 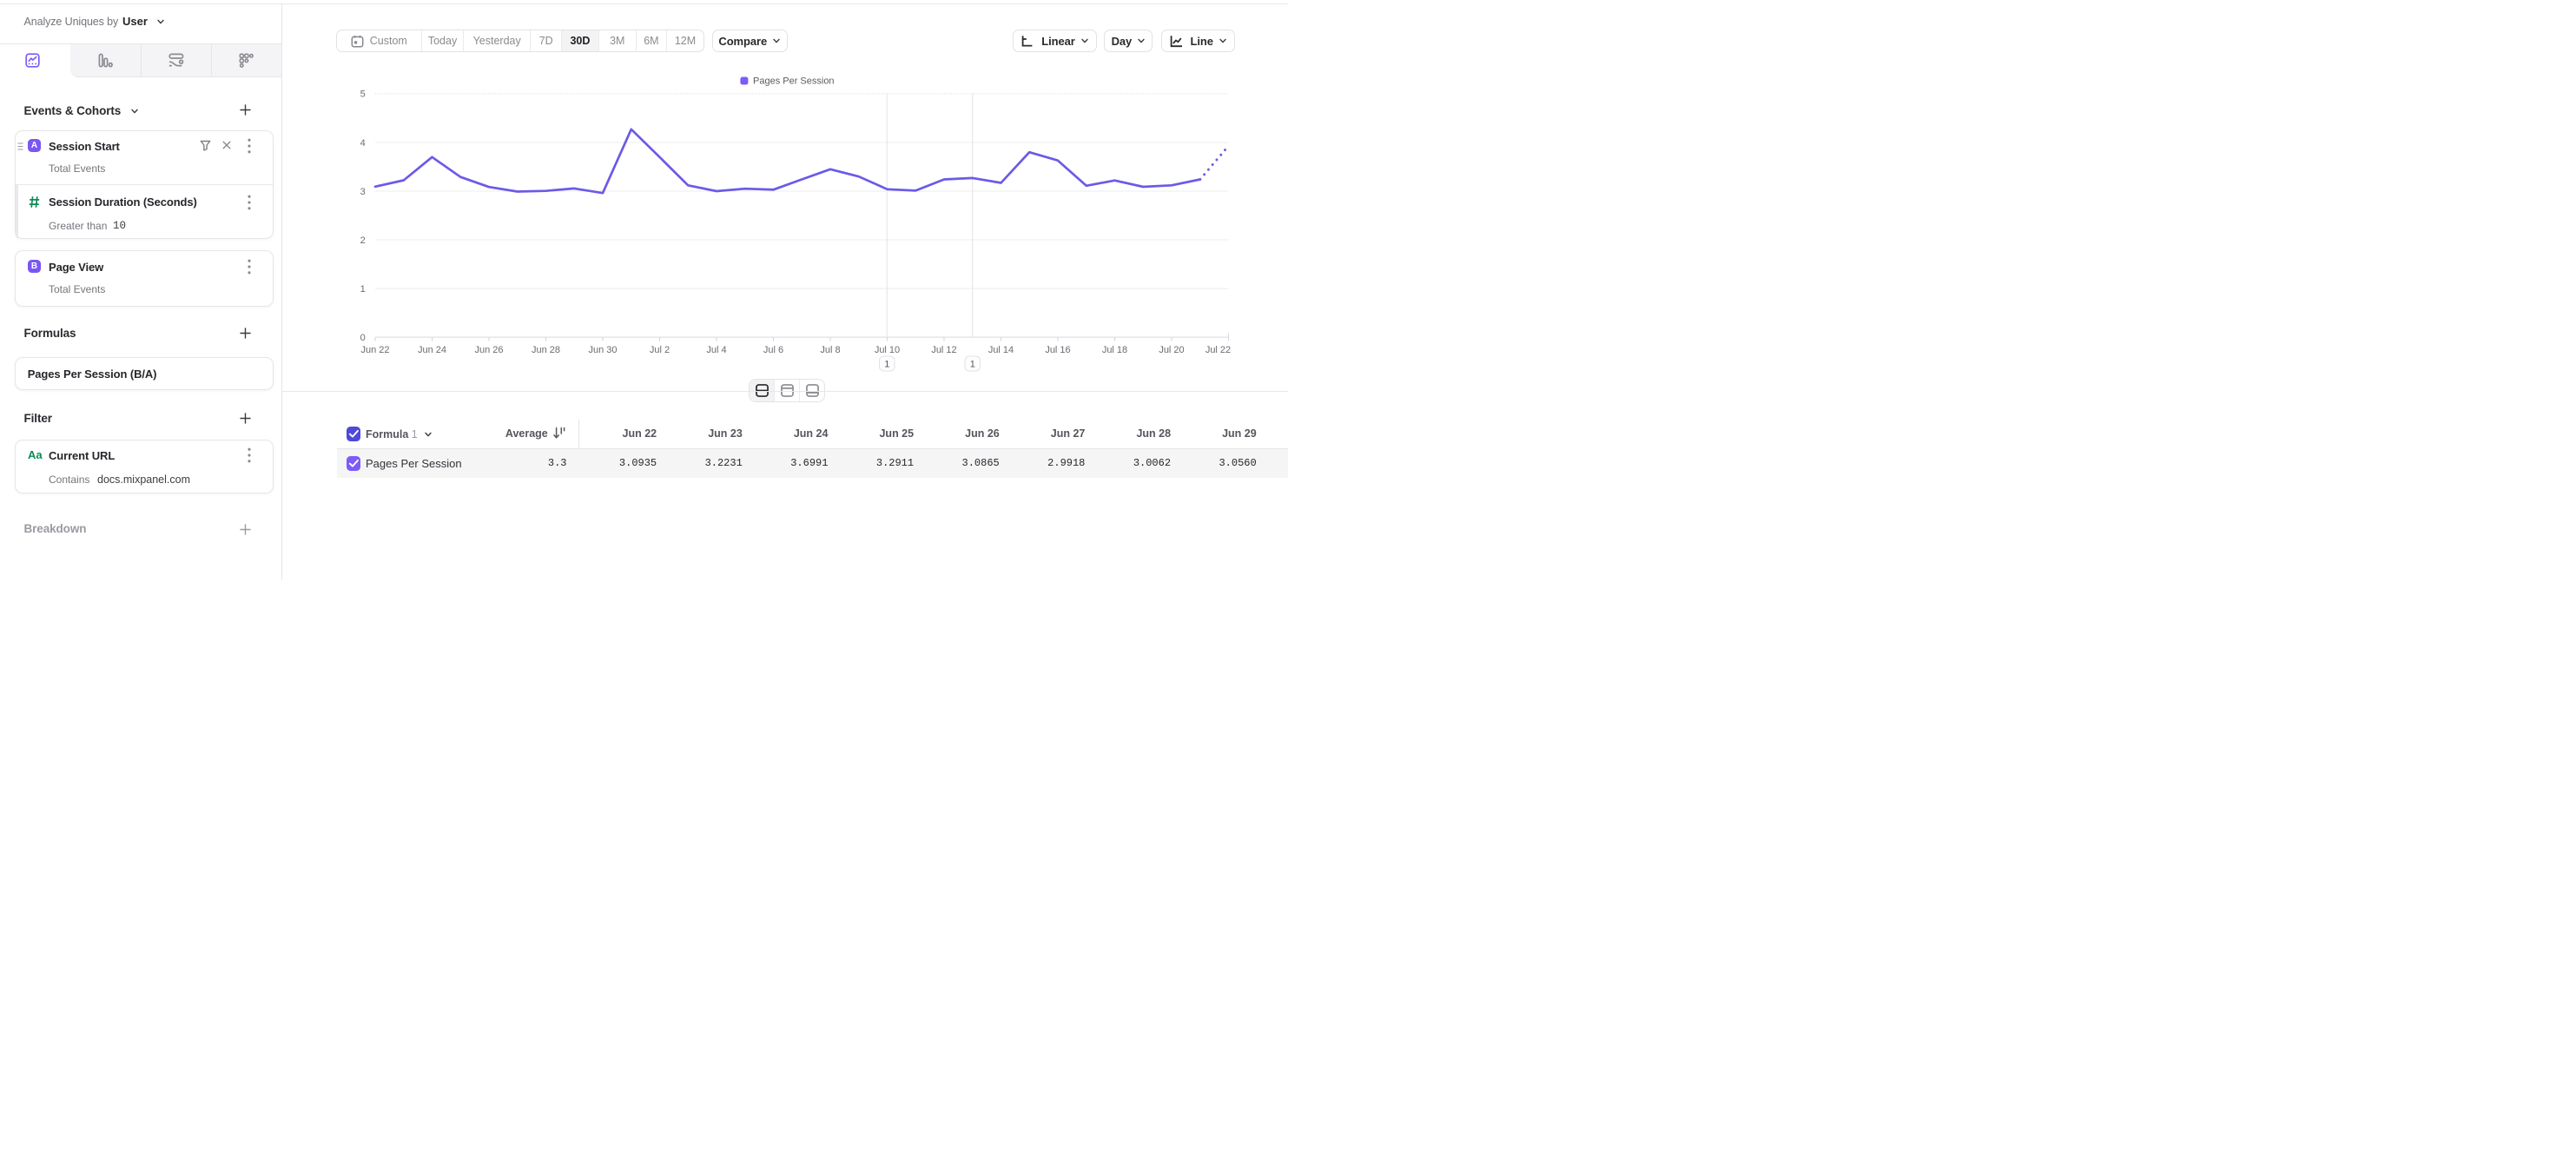 I want to click on svg-text: Jul 6, so click(x=773, y=350).